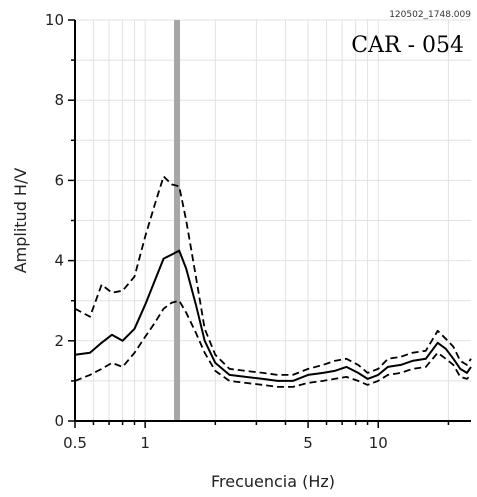  Describe the element at coordinates (59, 180) in the screenshot. I see `y-tick-label: 6` at that location.